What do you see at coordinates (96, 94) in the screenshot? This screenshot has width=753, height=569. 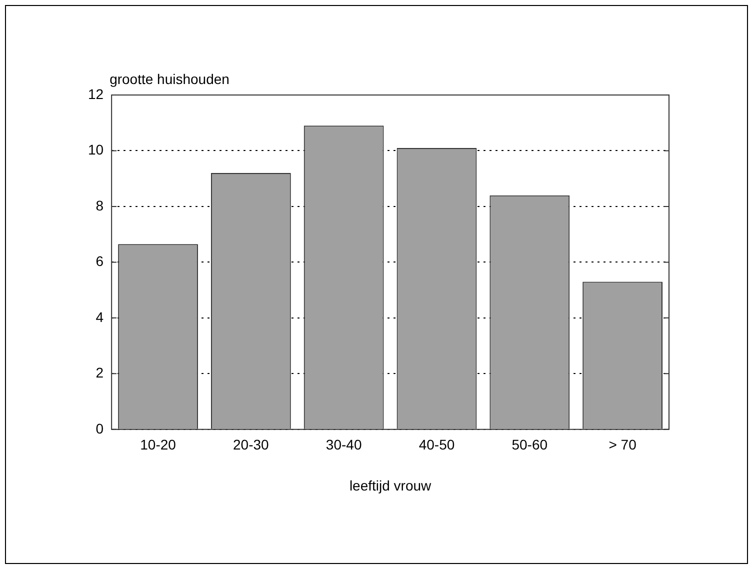 I see `y-tick-label: 12` at bounding box center [96, 94].